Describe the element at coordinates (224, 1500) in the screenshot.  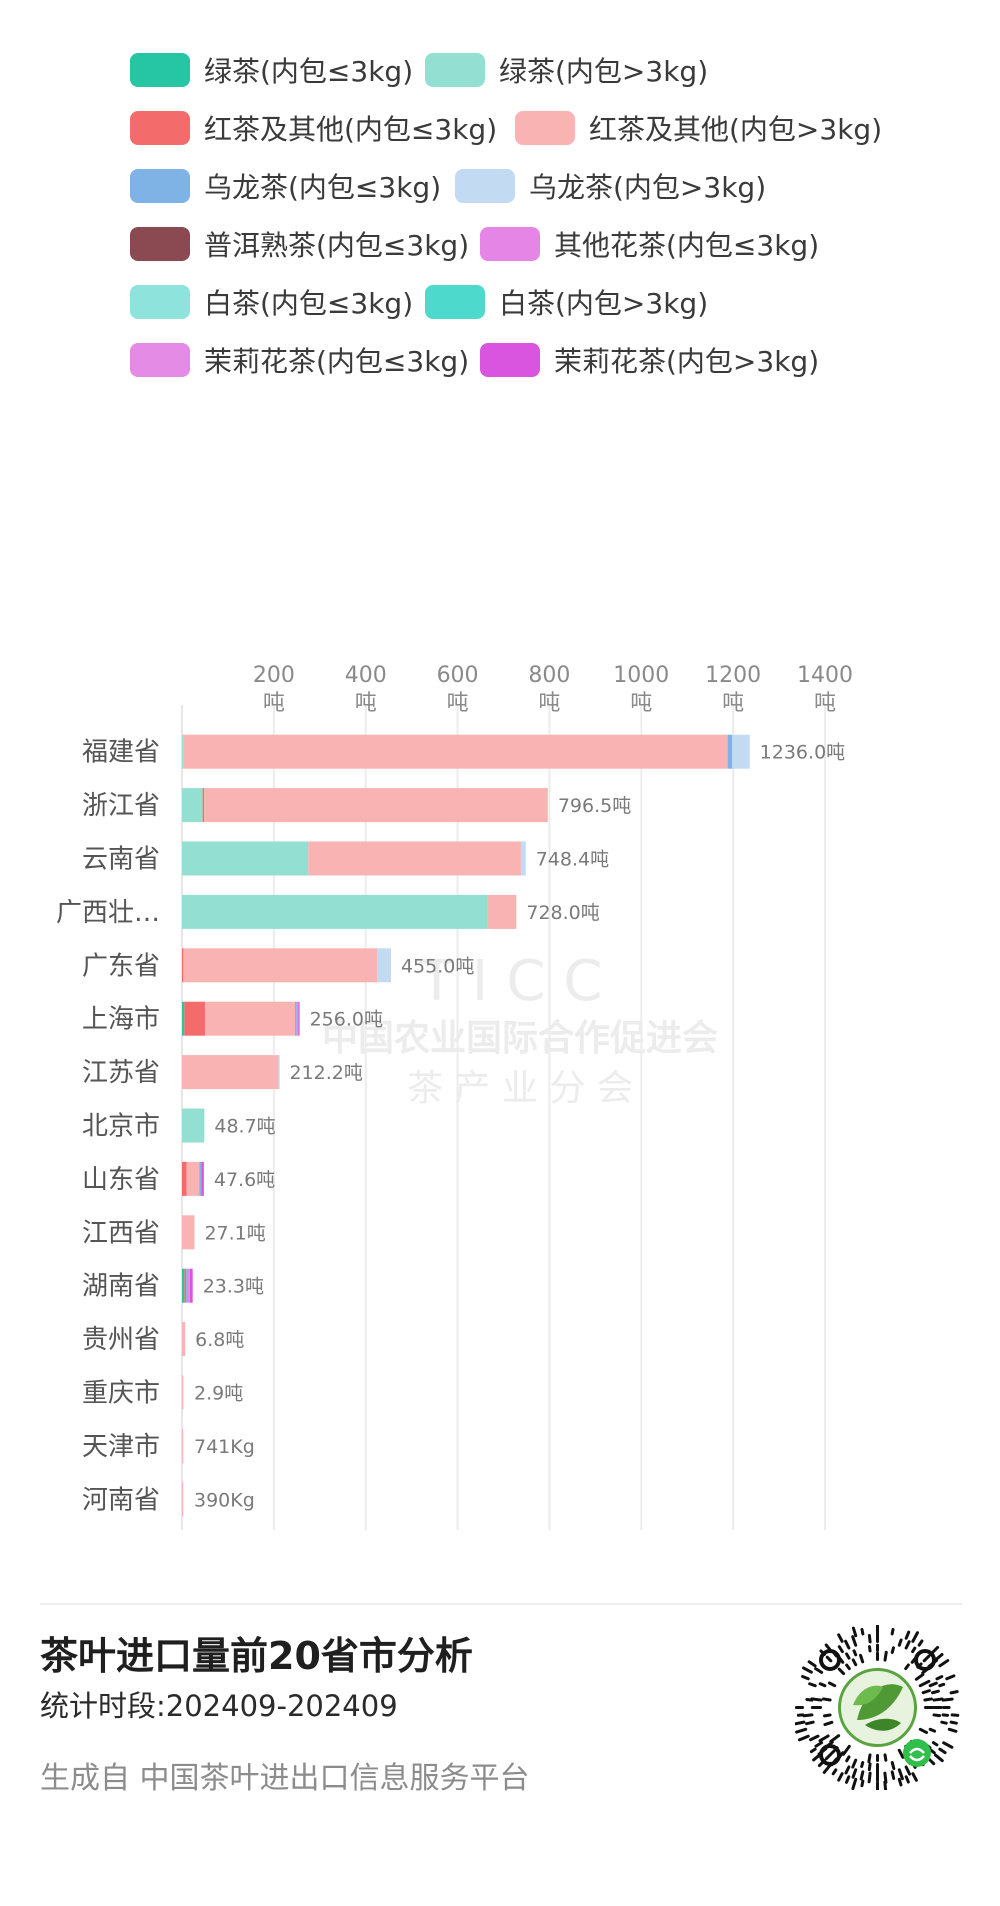
I see `bar-value-label: 390Kg` at that location.